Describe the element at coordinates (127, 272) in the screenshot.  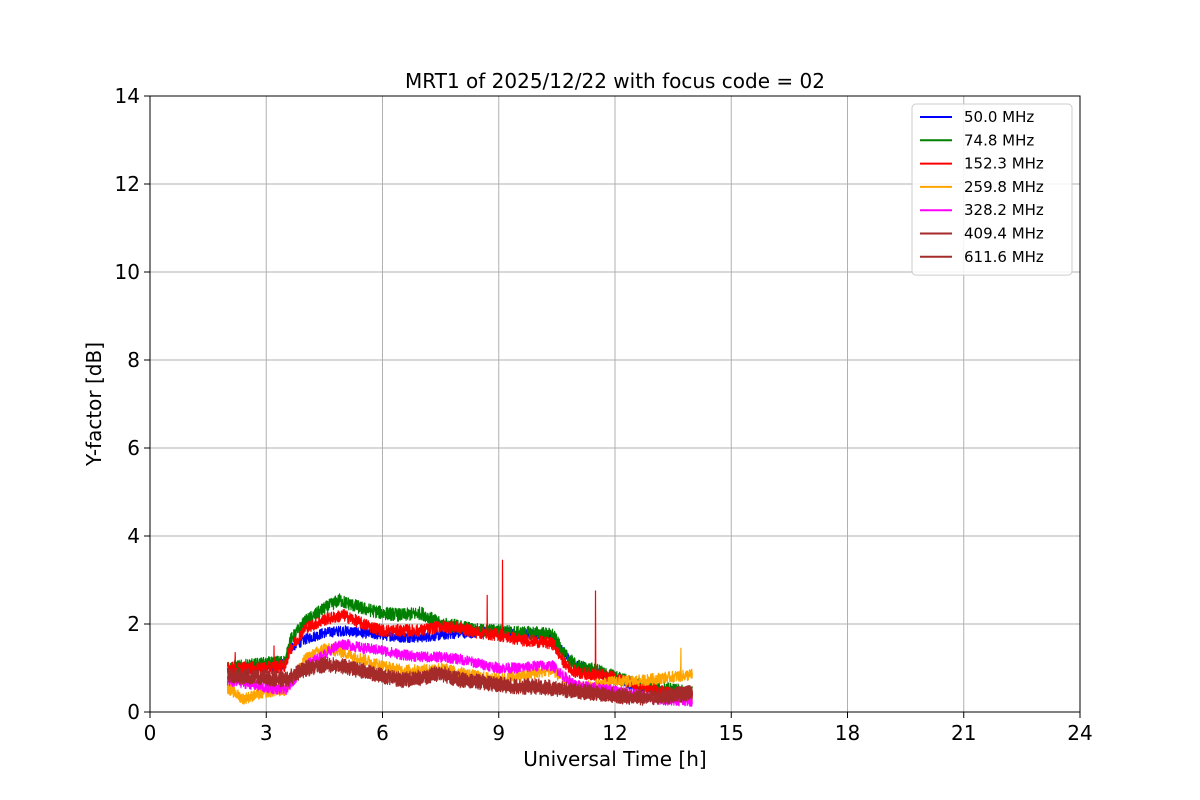
I see `y-tick-label: 10` at that location.